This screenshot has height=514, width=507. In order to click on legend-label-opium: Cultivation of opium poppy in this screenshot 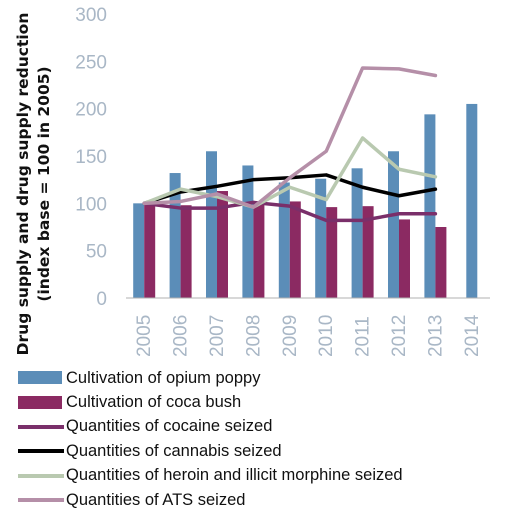, I will do `click(163, 377)`.